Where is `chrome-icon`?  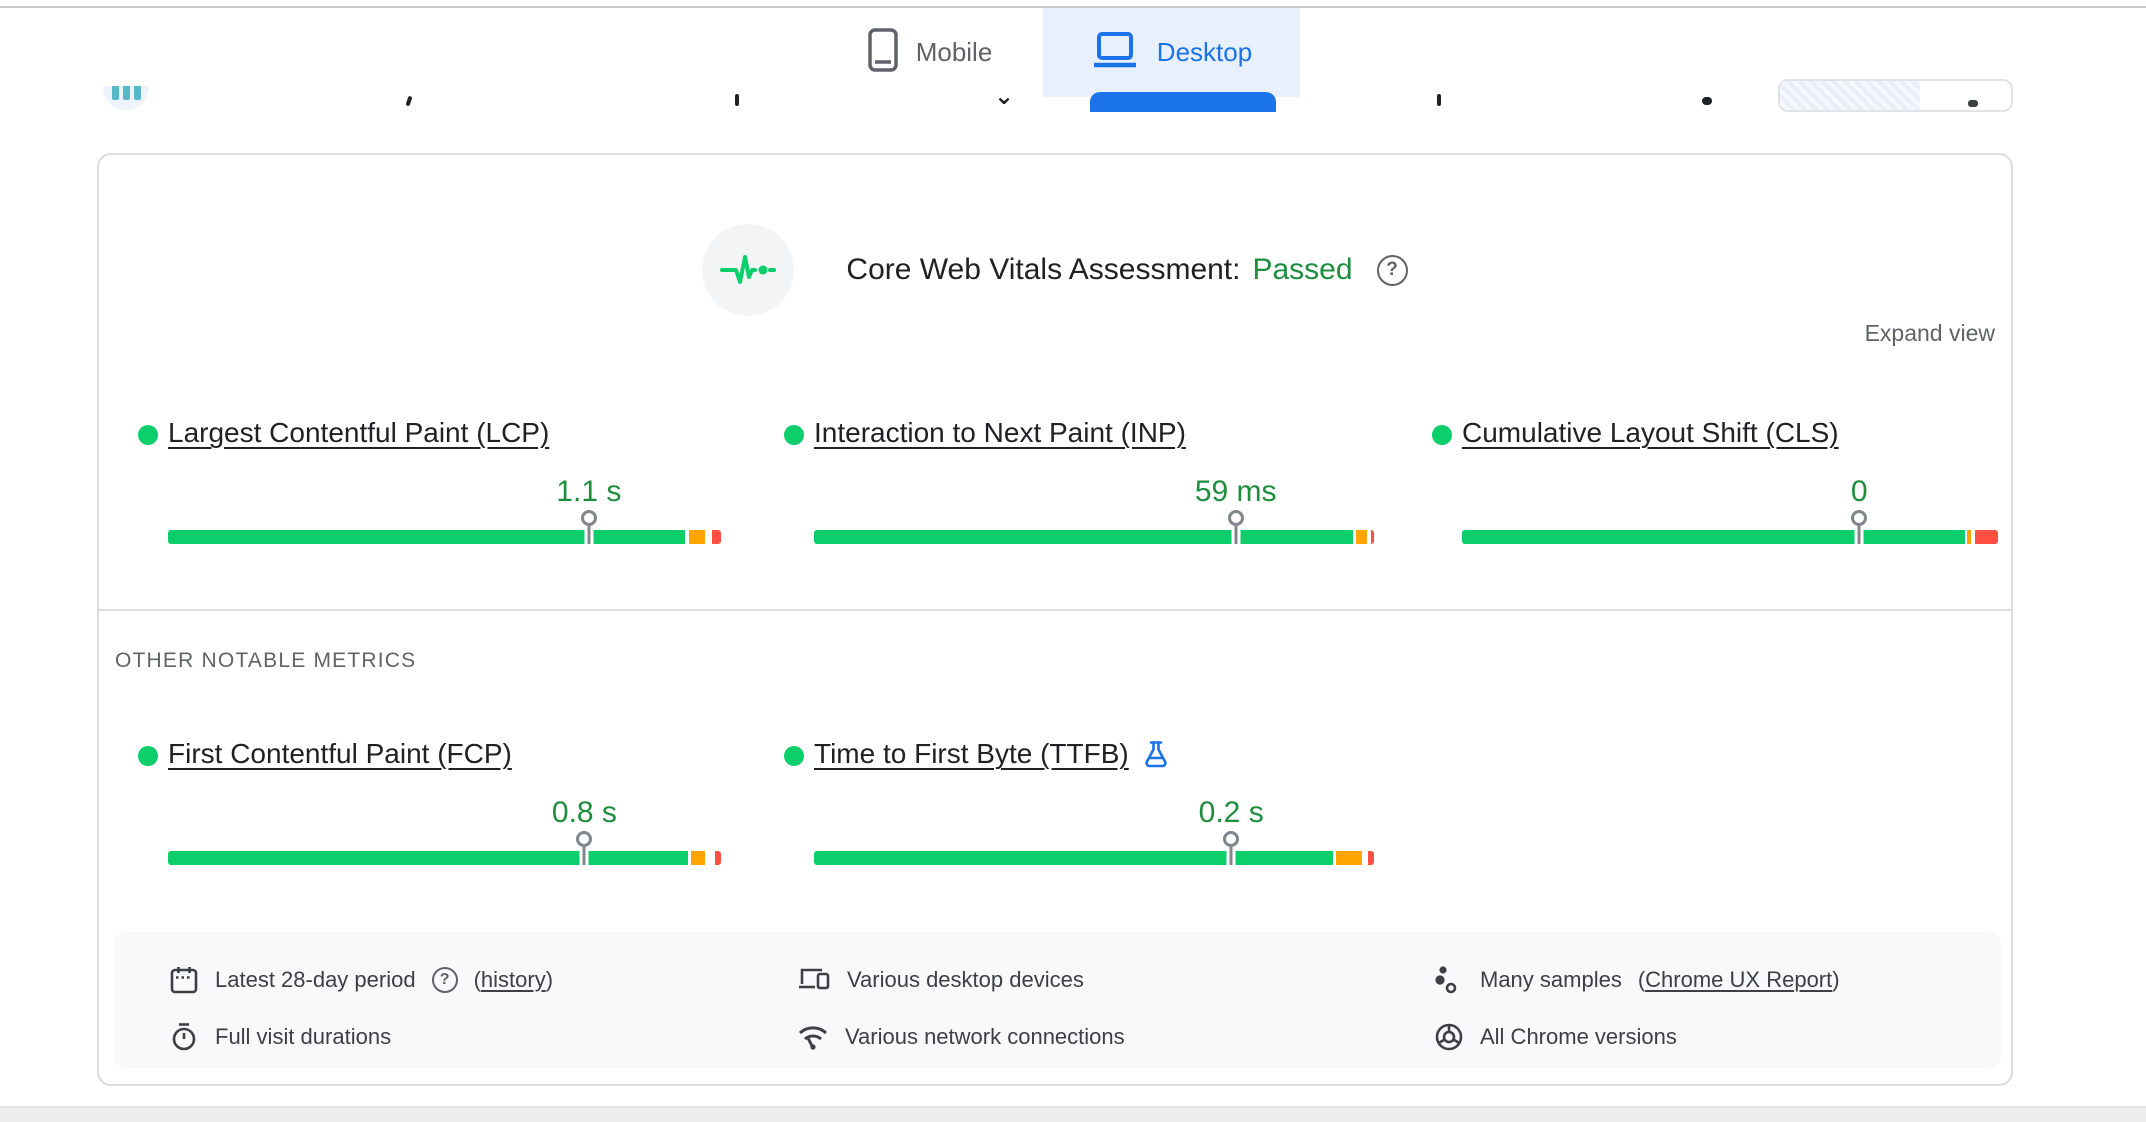 chrome-icon is located at coordinates (1449, 1037).